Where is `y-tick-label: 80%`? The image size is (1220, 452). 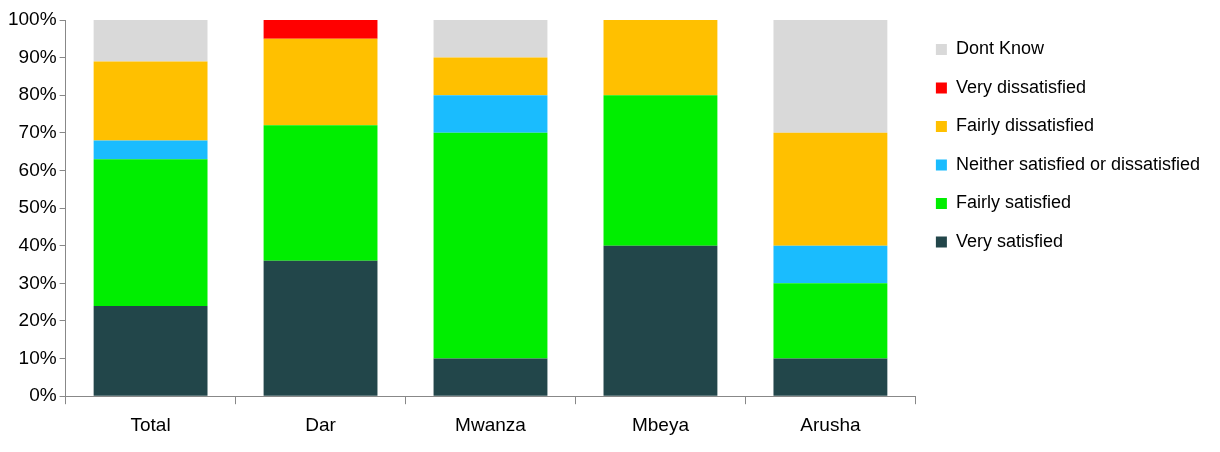 y-tick-label: 80% is located at coordinates (37, 94).